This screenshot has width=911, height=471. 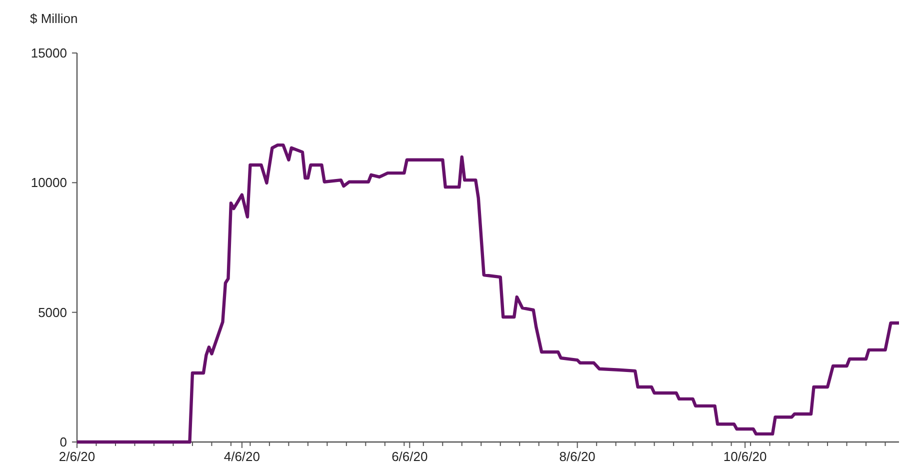 What do you see at coordinates (77, 456) in the screenshot?
I see `x-tick-label: 2/6/20` at bounding box center [77, 456].